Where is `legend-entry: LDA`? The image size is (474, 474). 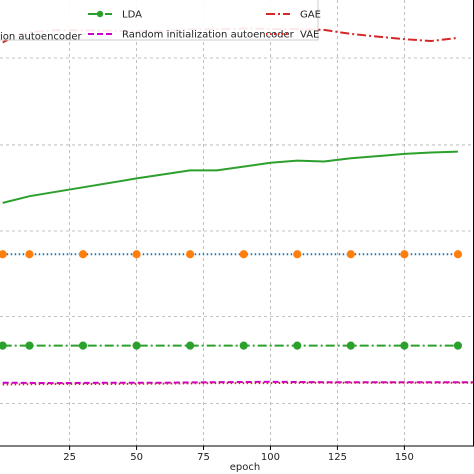
legend-entry: LDA is located at coordinates (115, 15).